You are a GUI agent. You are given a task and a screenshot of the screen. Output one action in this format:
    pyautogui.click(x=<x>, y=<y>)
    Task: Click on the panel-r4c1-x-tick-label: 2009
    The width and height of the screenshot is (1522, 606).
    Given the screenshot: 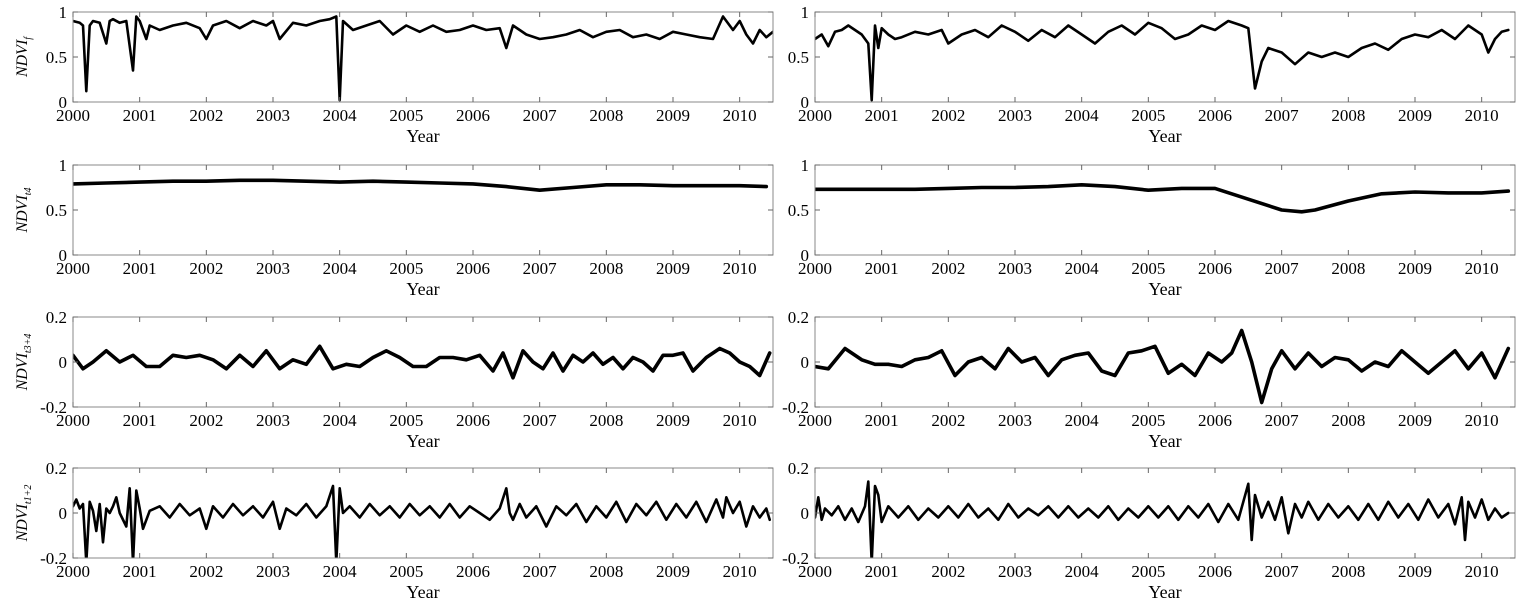 What is the action you would take?
    pyautogui.click(x=673, y=571)
    